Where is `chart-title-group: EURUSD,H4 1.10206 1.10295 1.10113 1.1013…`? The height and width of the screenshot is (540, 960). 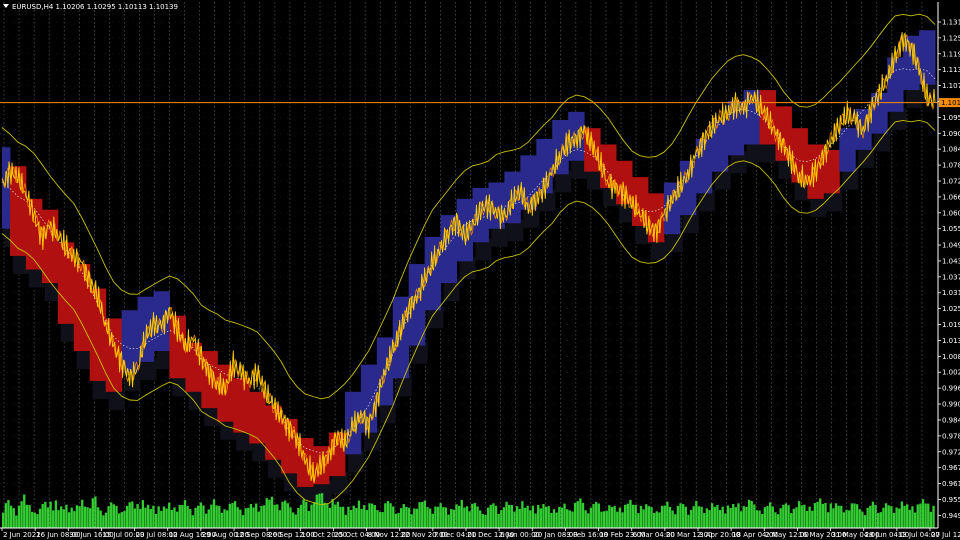 chart-title-group: EURUSD,H4 1.10206 1.10295 1.10113 1.1013… is located at coordinates (90, 7).